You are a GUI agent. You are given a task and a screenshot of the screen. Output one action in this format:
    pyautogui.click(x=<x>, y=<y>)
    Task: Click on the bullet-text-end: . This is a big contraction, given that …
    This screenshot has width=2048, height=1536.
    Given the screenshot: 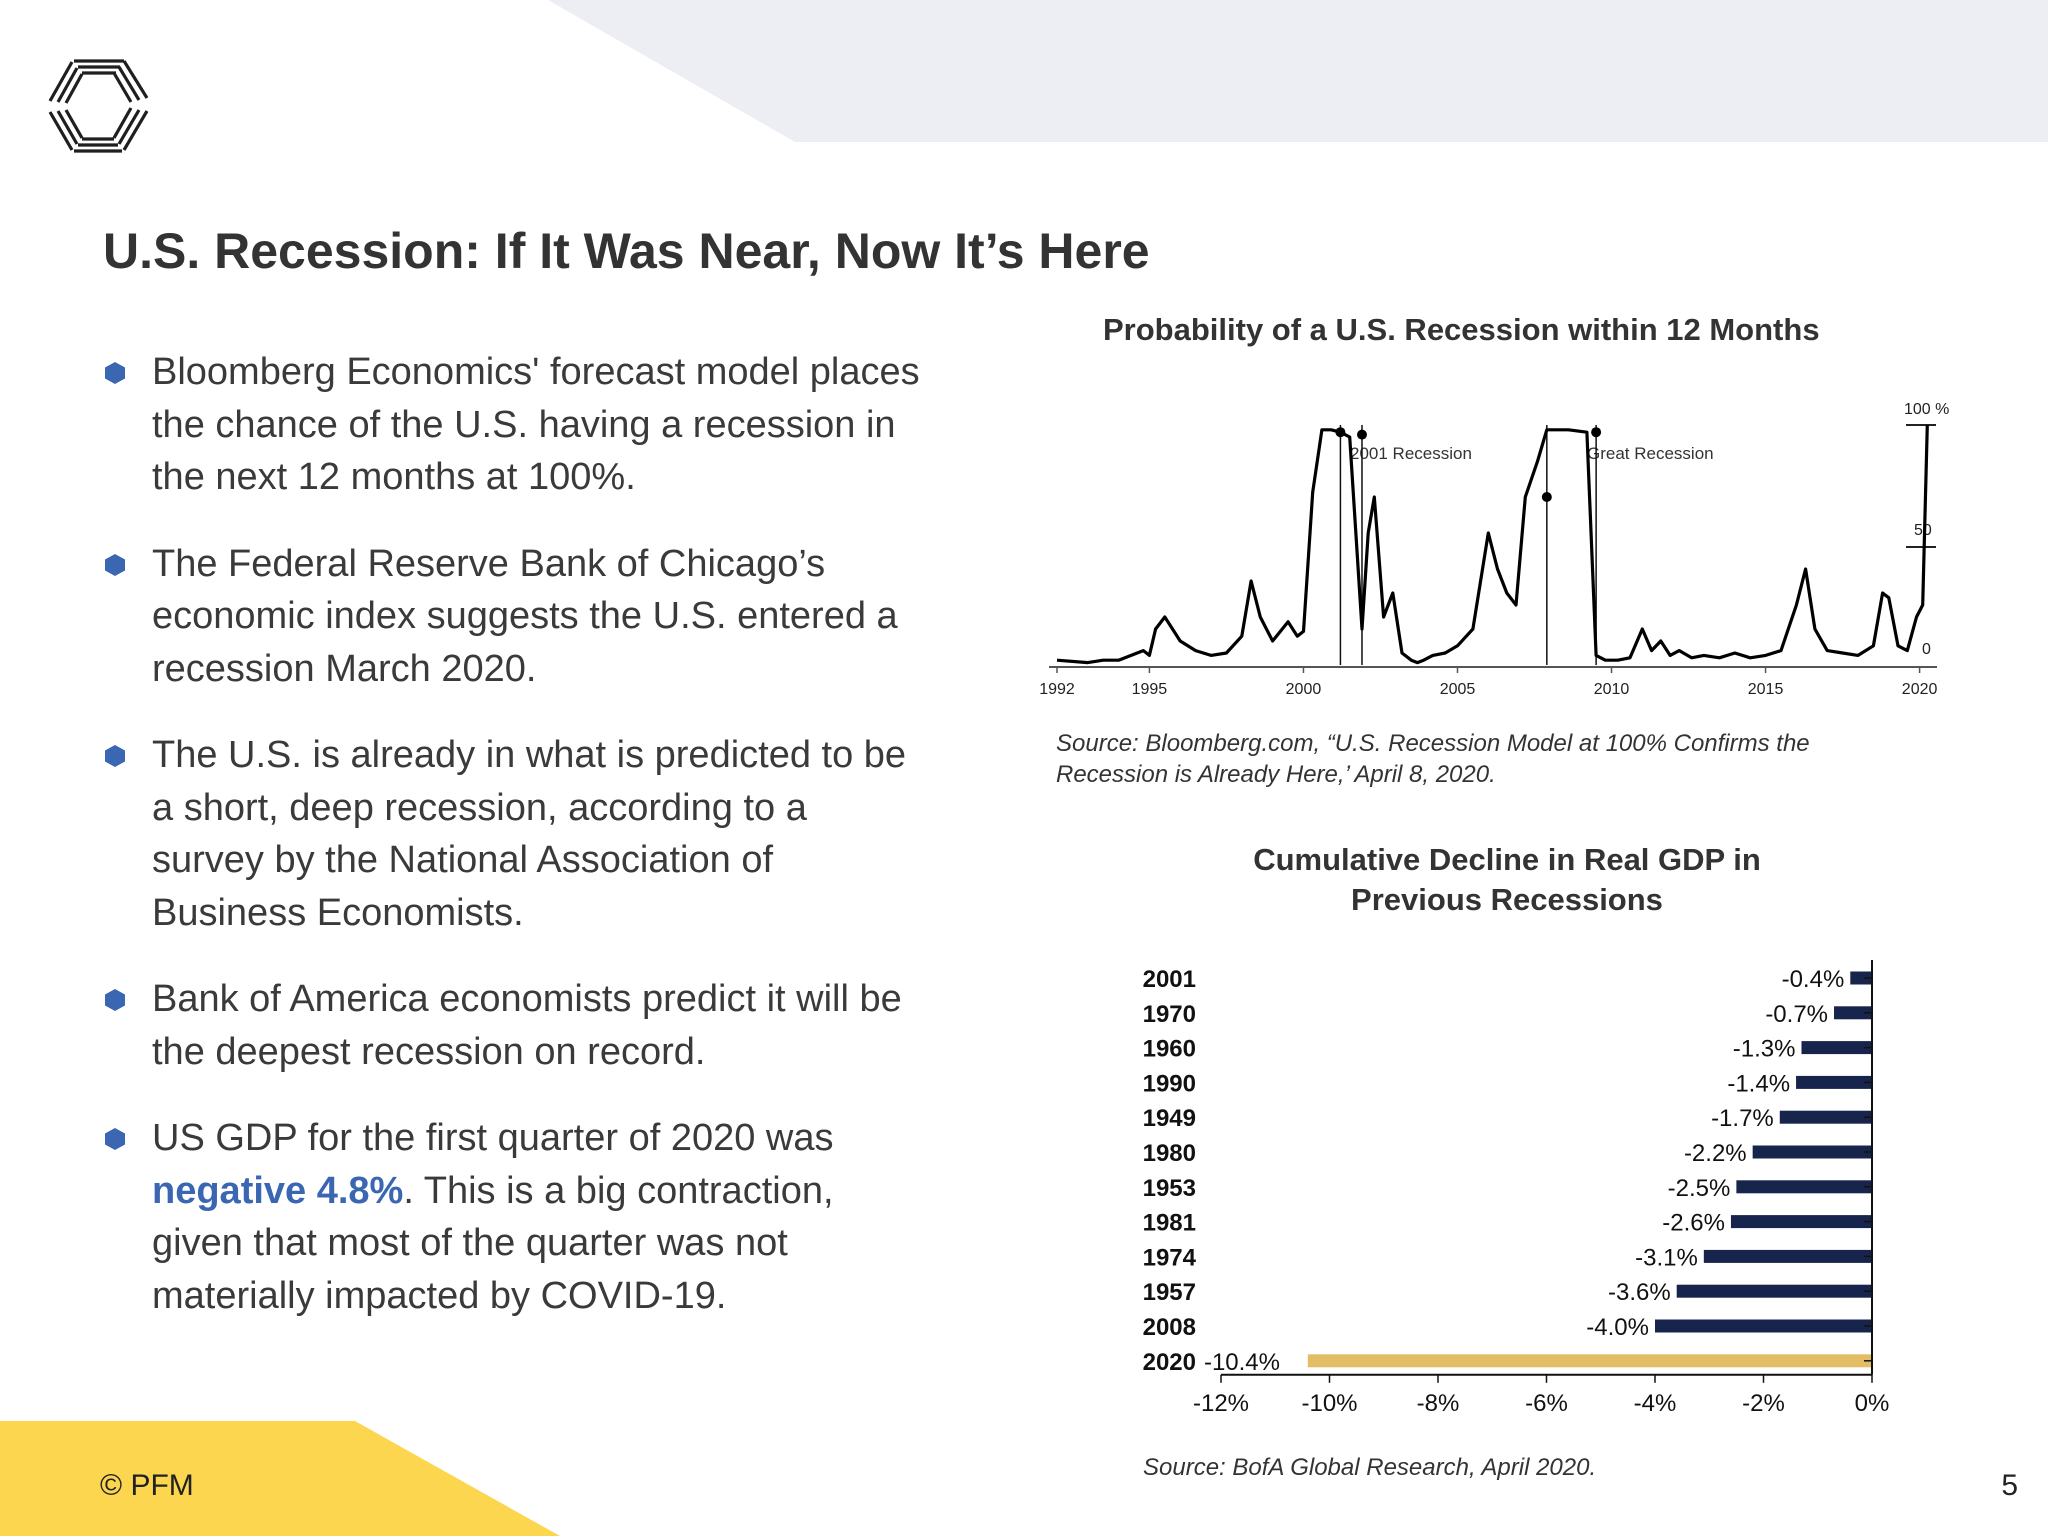 What is the action you would take?
    pyautogui.click(x=493, y=1243)
    